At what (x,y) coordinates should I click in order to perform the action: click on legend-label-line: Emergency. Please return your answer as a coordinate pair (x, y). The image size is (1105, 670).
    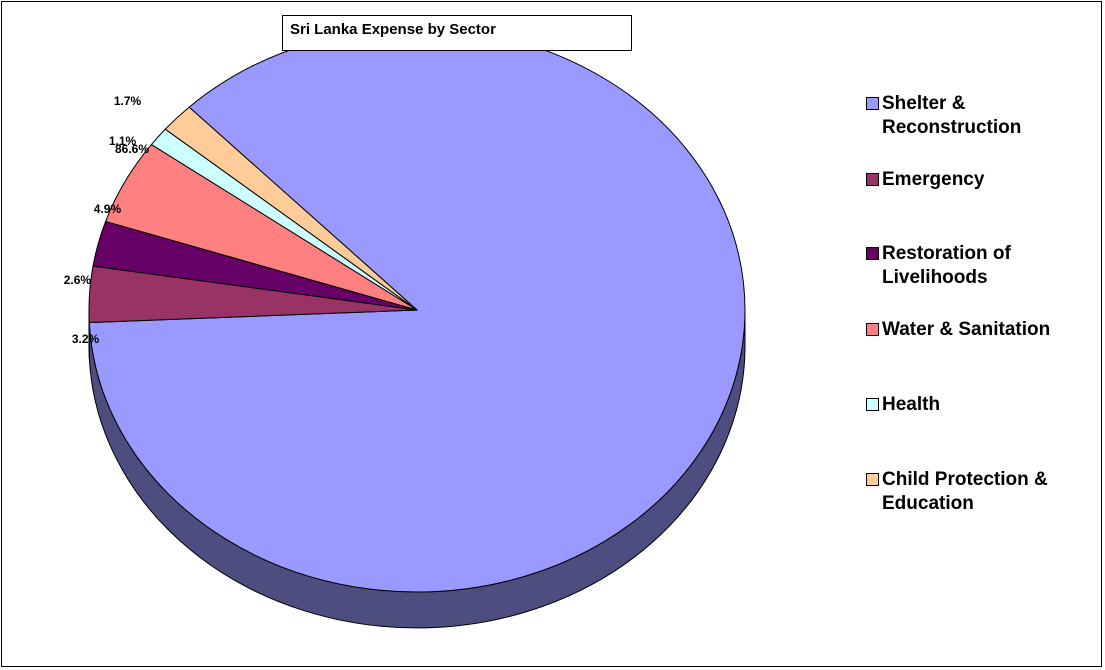
    Looking at the image, I should click on (933, 179).